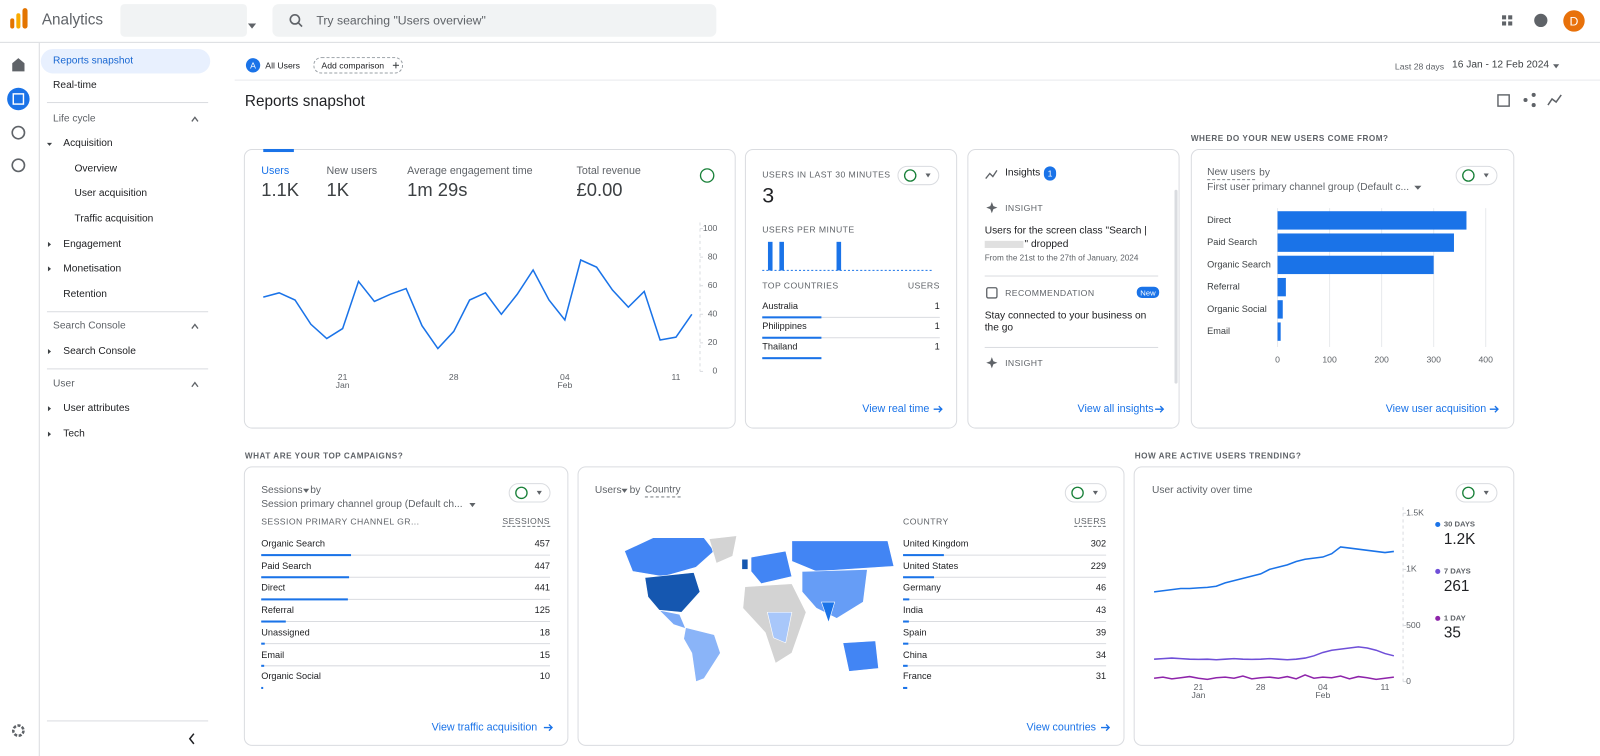  Describe the element at coordinates (1024, 363) in the screenshot. I see `insight-label: INSIGHT` at that location.